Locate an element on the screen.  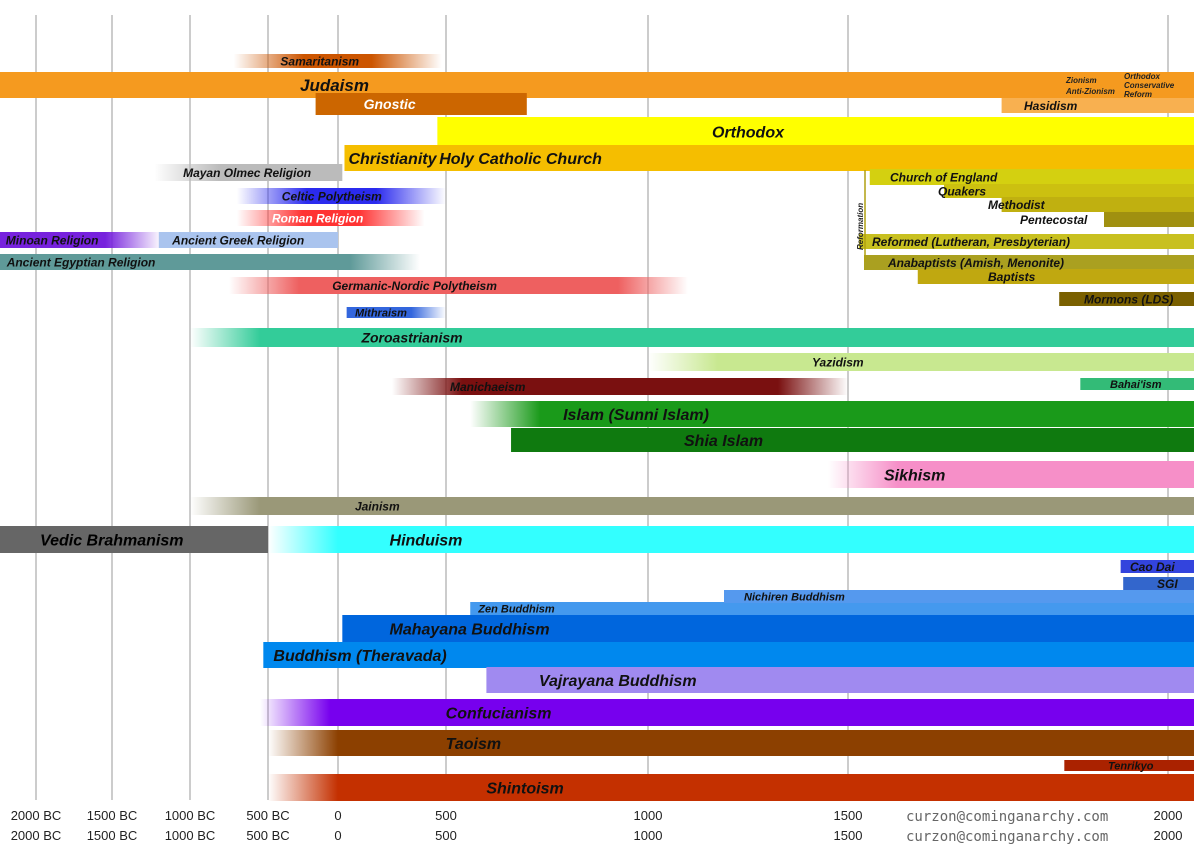
label-roman-religion: Roman Religion is located at coordinates (317, 218).